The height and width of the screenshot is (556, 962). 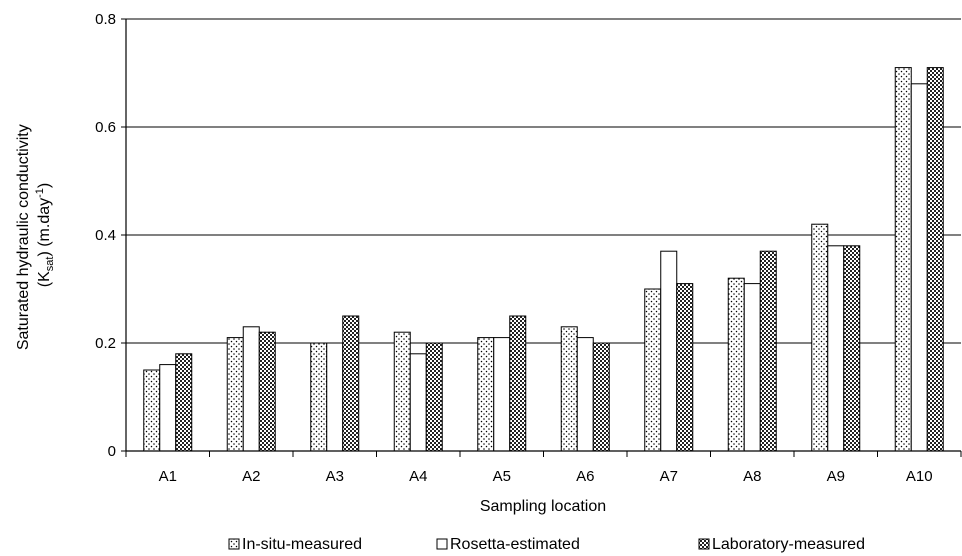 What do you see at coordinates (919, 476) in the screenshot?
I see `x-tick-label-a10: A10` at bounding box center [919, 476].